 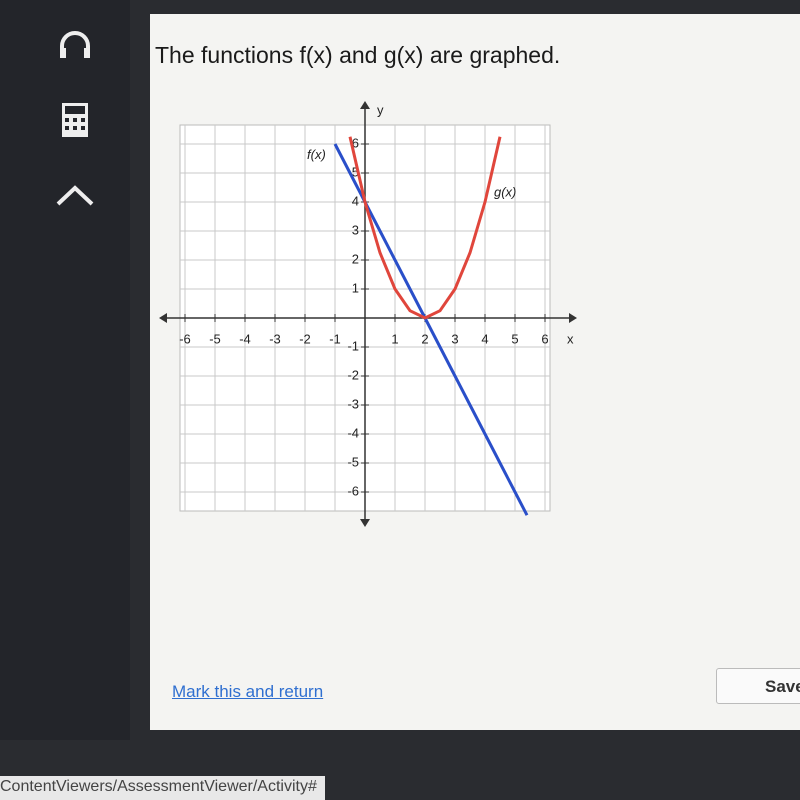 I want to click on question-text: The functions f(x) and g(x) are graphed., so click(x=358, y=55).